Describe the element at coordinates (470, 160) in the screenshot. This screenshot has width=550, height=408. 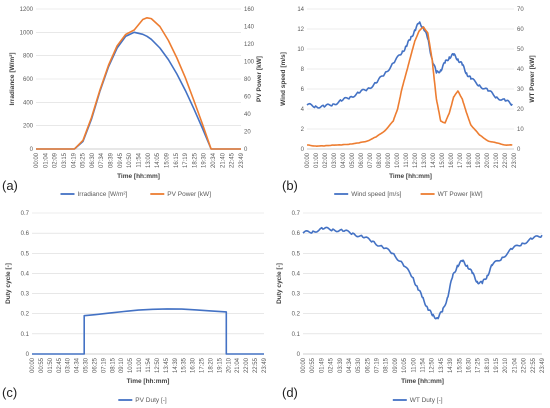
I see `x-tick-label: 18:00` at that location.